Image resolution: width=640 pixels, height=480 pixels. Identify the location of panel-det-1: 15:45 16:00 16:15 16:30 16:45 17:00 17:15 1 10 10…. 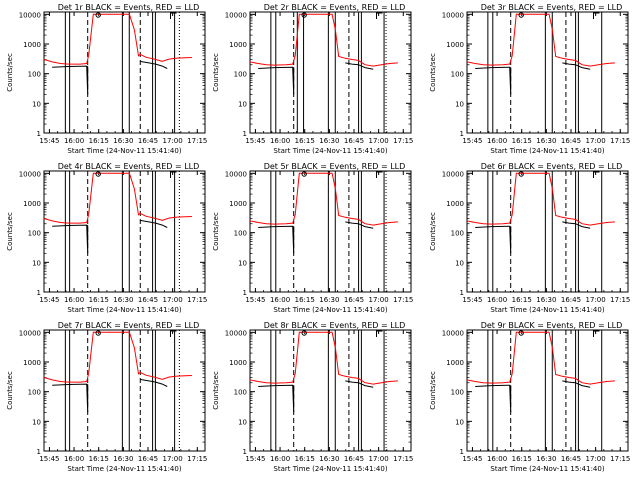
(106, 79).